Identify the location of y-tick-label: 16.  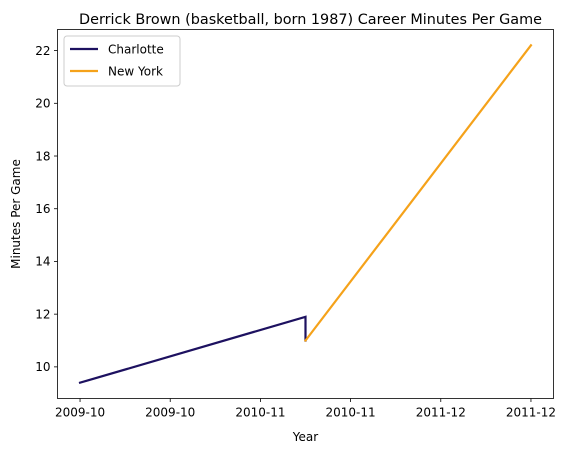
(42, 209).